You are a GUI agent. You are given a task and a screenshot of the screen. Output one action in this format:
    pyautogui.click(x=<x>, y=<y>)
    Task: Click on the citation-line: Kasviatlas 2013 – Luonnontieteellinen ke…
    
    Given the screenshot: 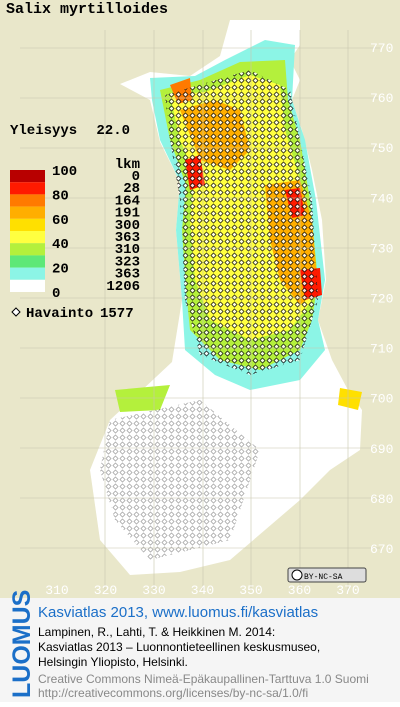 What is the action you would take?
    pyautogui.click(x=179, y=647)
    